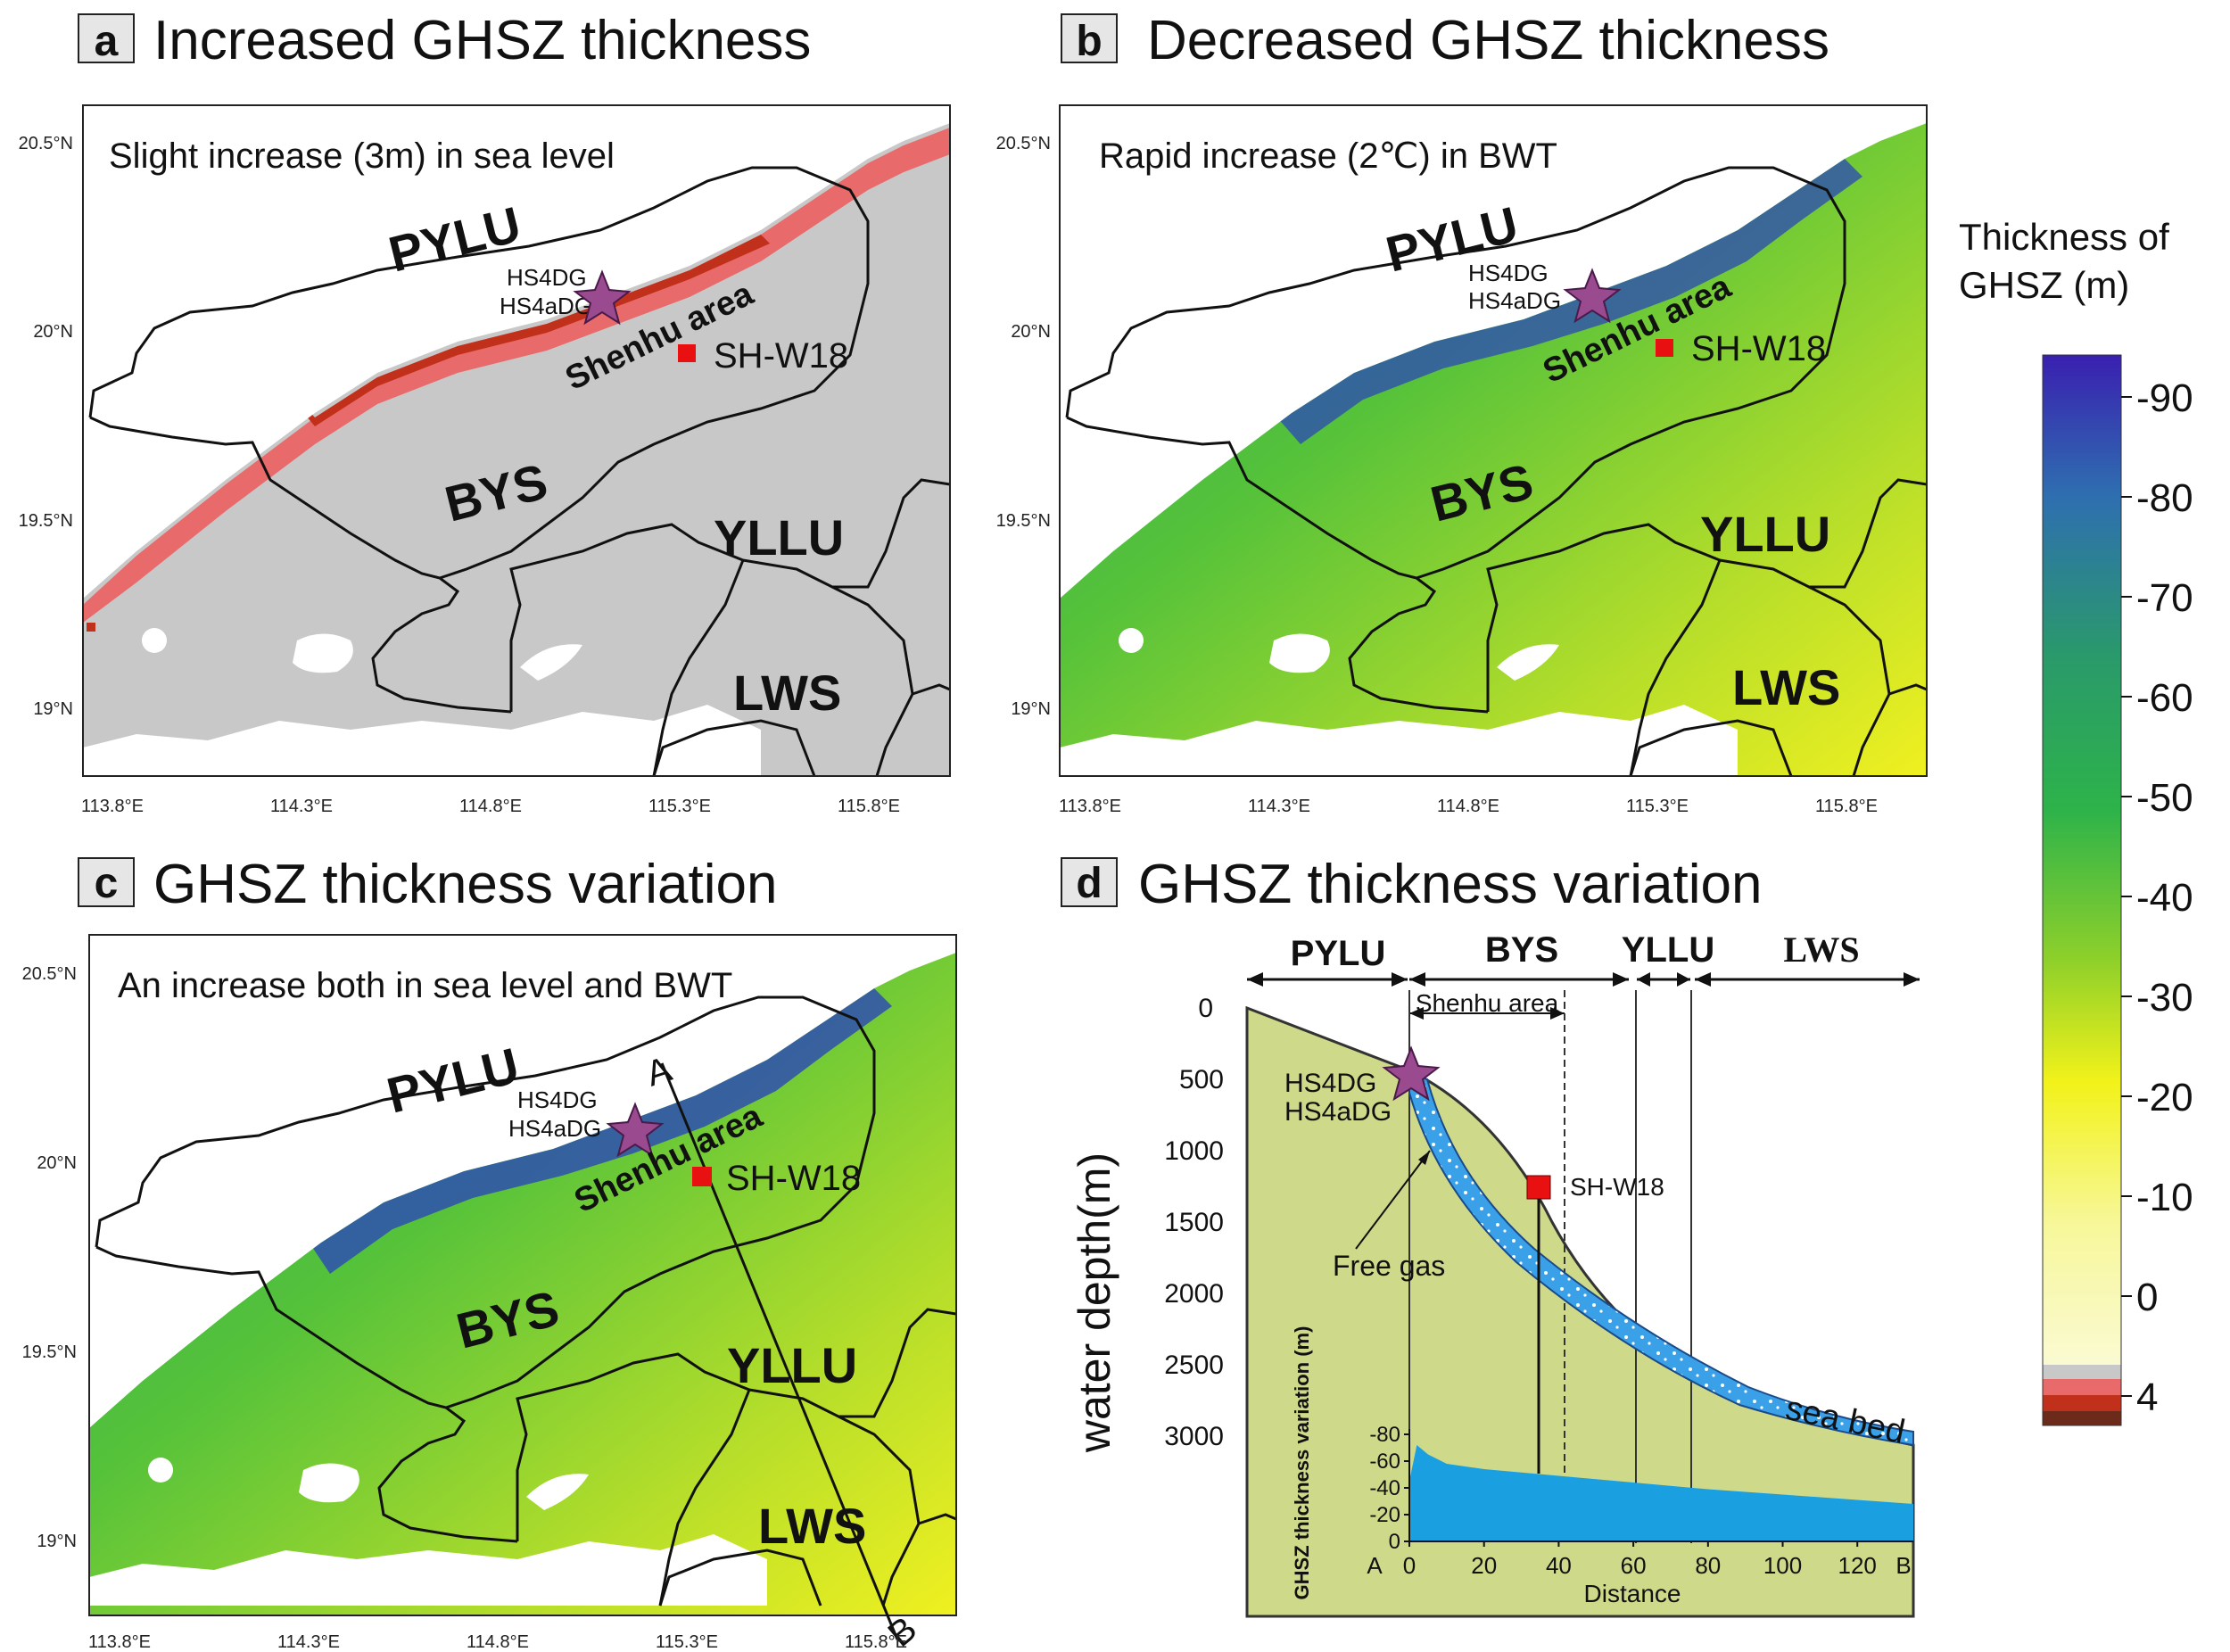 This screenshot has width=2230, height=1652. Describe the element at coordinates (1394, 1542) in the screenshot. I see `inset-ytick-label: 0` at that location.